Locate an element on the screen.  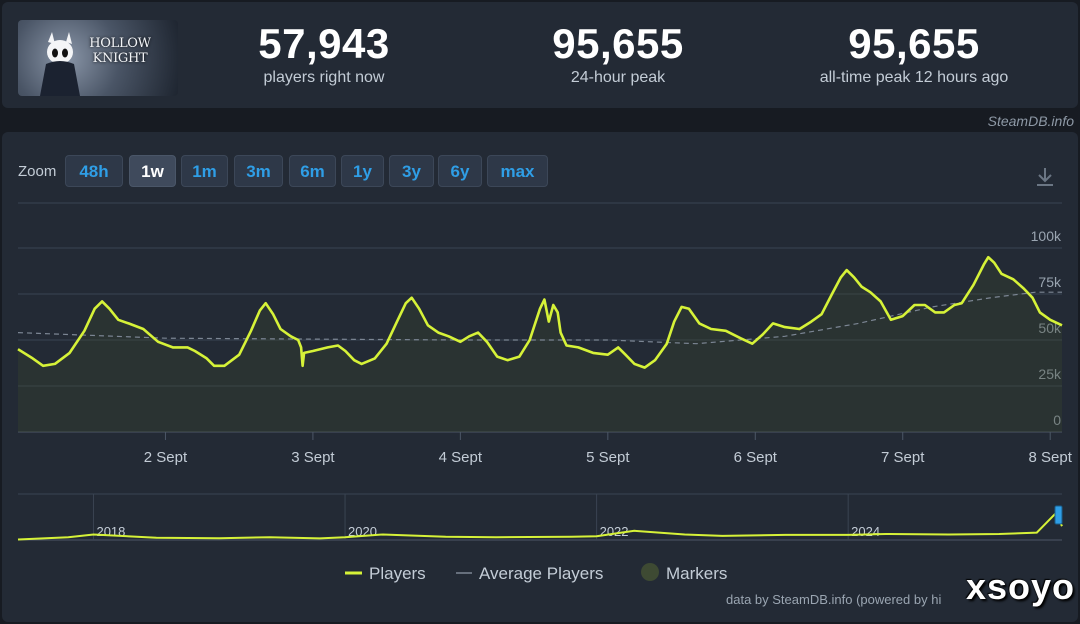
stat-label: 24-hour peak is located at coordinates (618, 77).